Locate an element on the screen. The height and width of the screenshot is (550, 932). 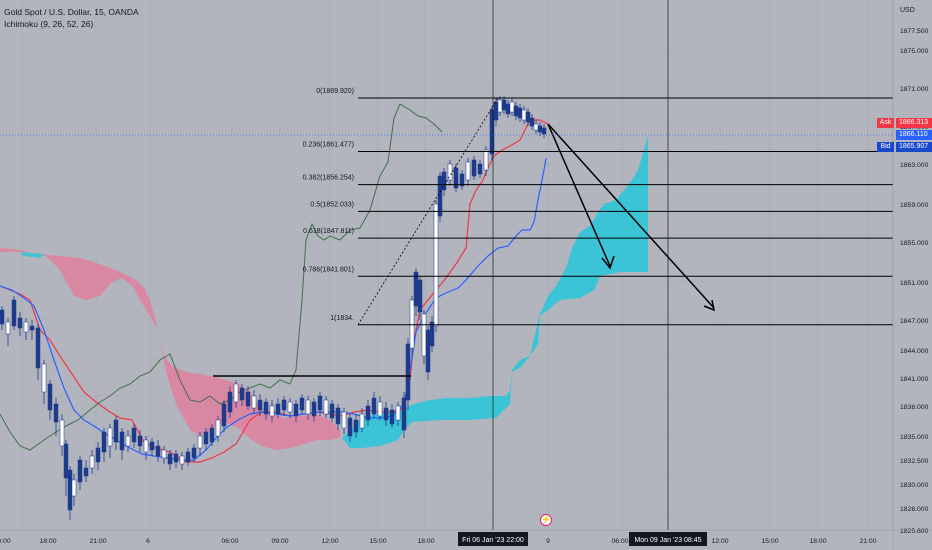
fib-trend-line is located at coordinates (428, 211).